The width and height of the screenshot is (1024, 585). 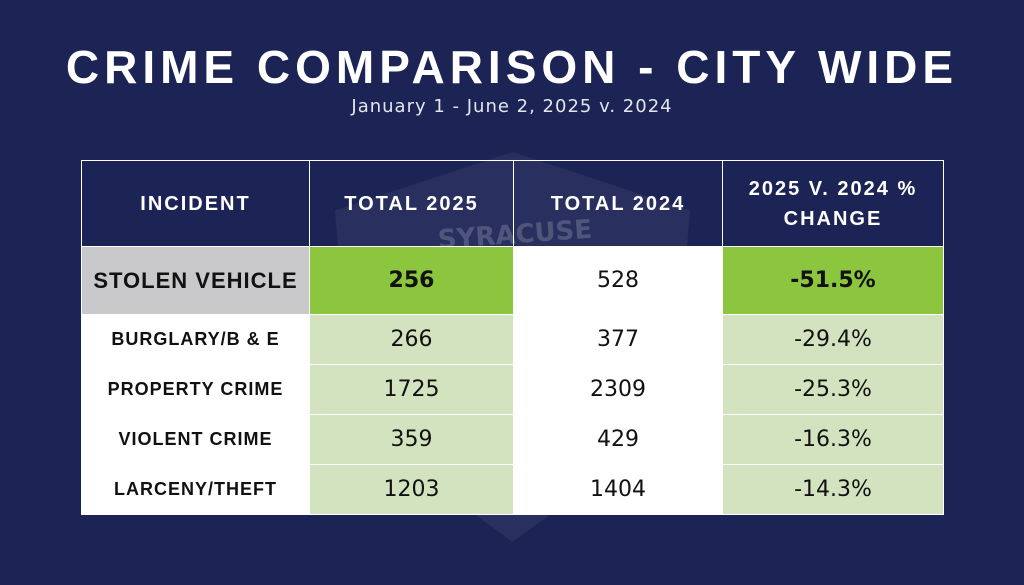 What do you see at coordinates (195, 439) in the screenshot?
I see `incident-label: VIOLENT CRIME` at bounding box center [195, 439].